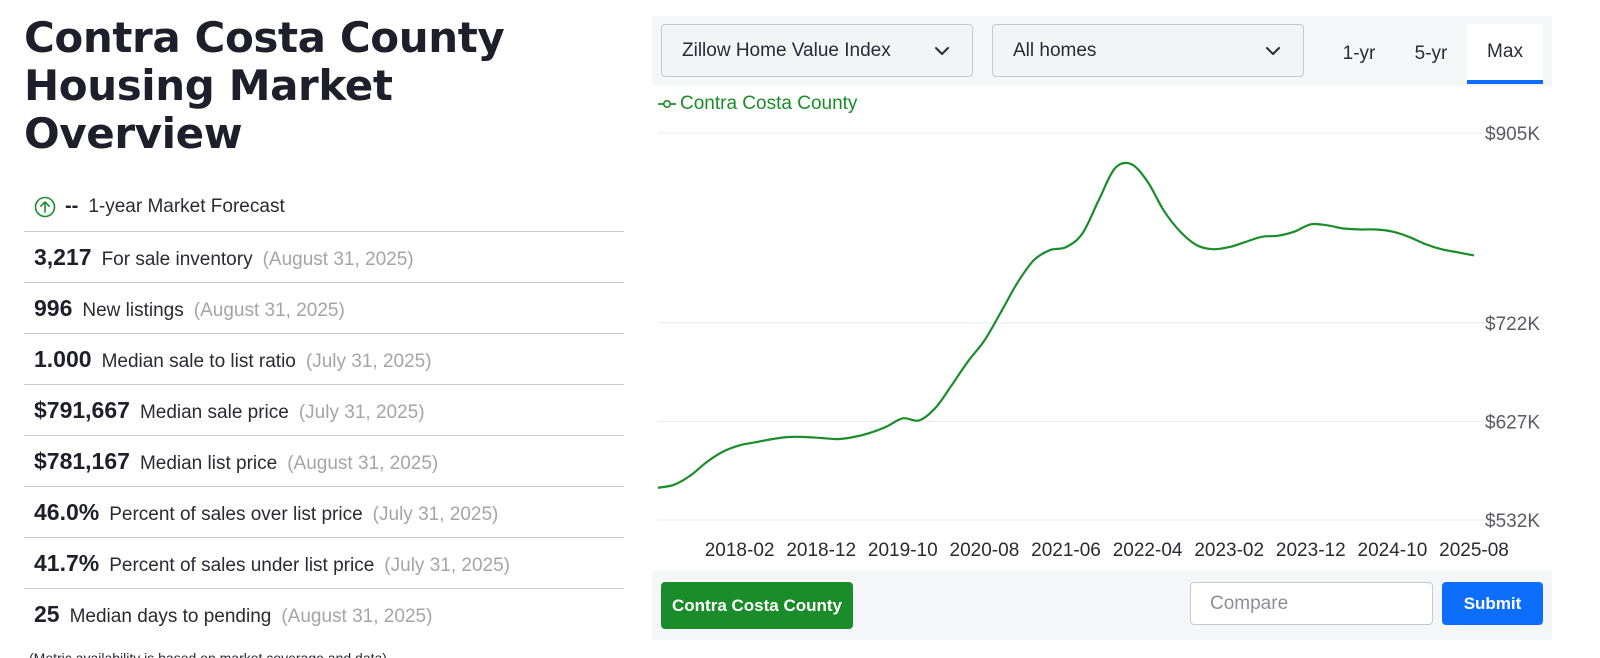 The height and width of the screenshot is (658, 1600). Describe the element at coordinates (821, 550) in the screenshot. I see `x-tick-label: 2018-12` at that location.